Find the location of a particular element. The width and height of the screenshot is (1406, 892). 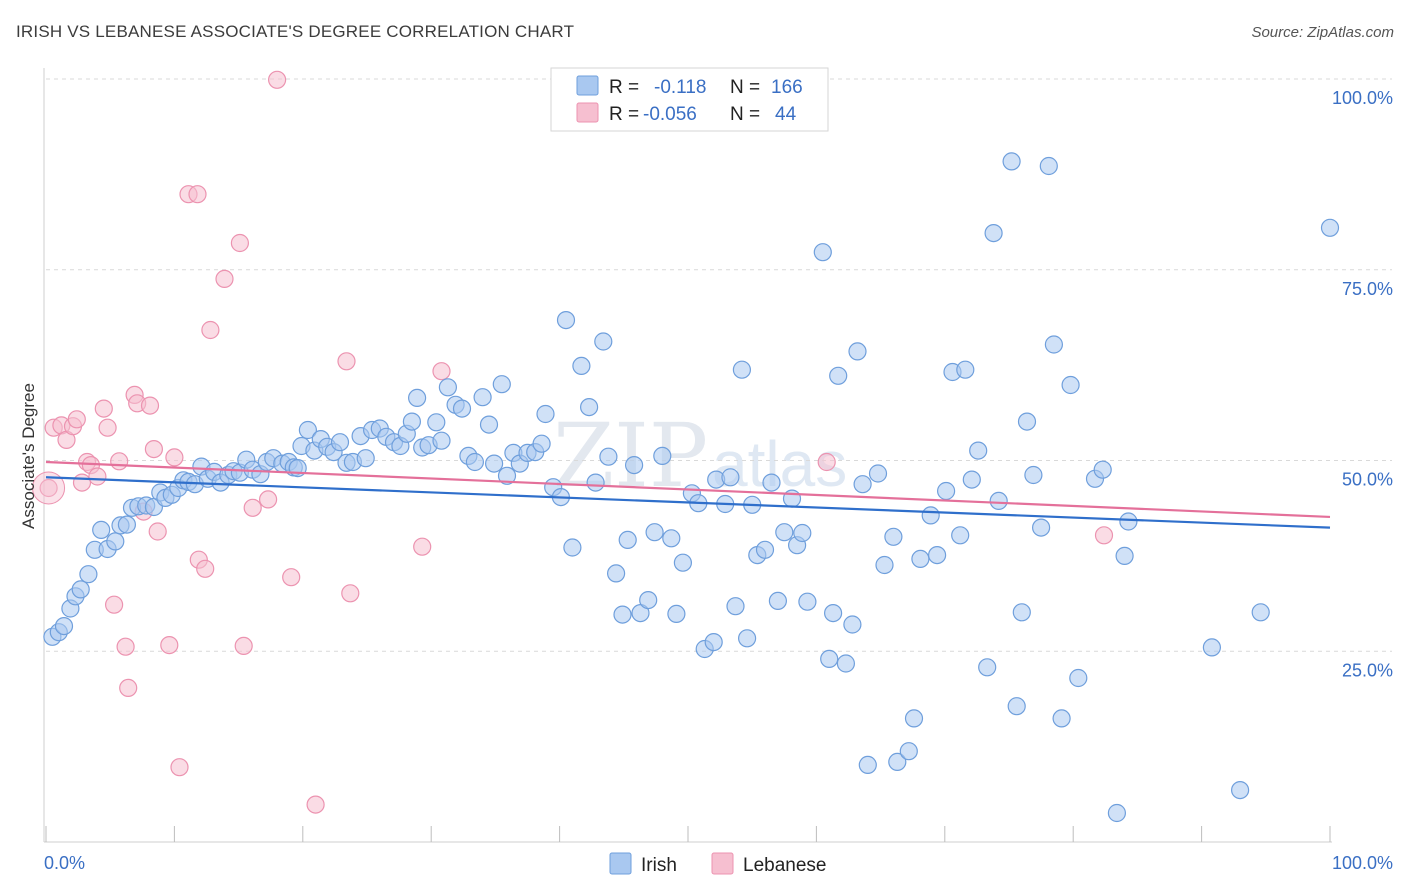

legend-series-lebanese-swatch is located at coordinates (722, 863).